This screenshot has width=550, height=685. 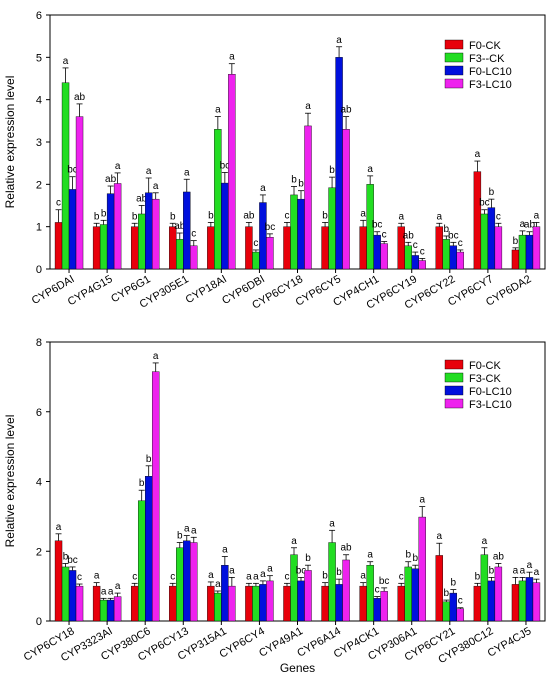 I want to click on y-axis-label: Relative expression level, so click(x=10, y=142).